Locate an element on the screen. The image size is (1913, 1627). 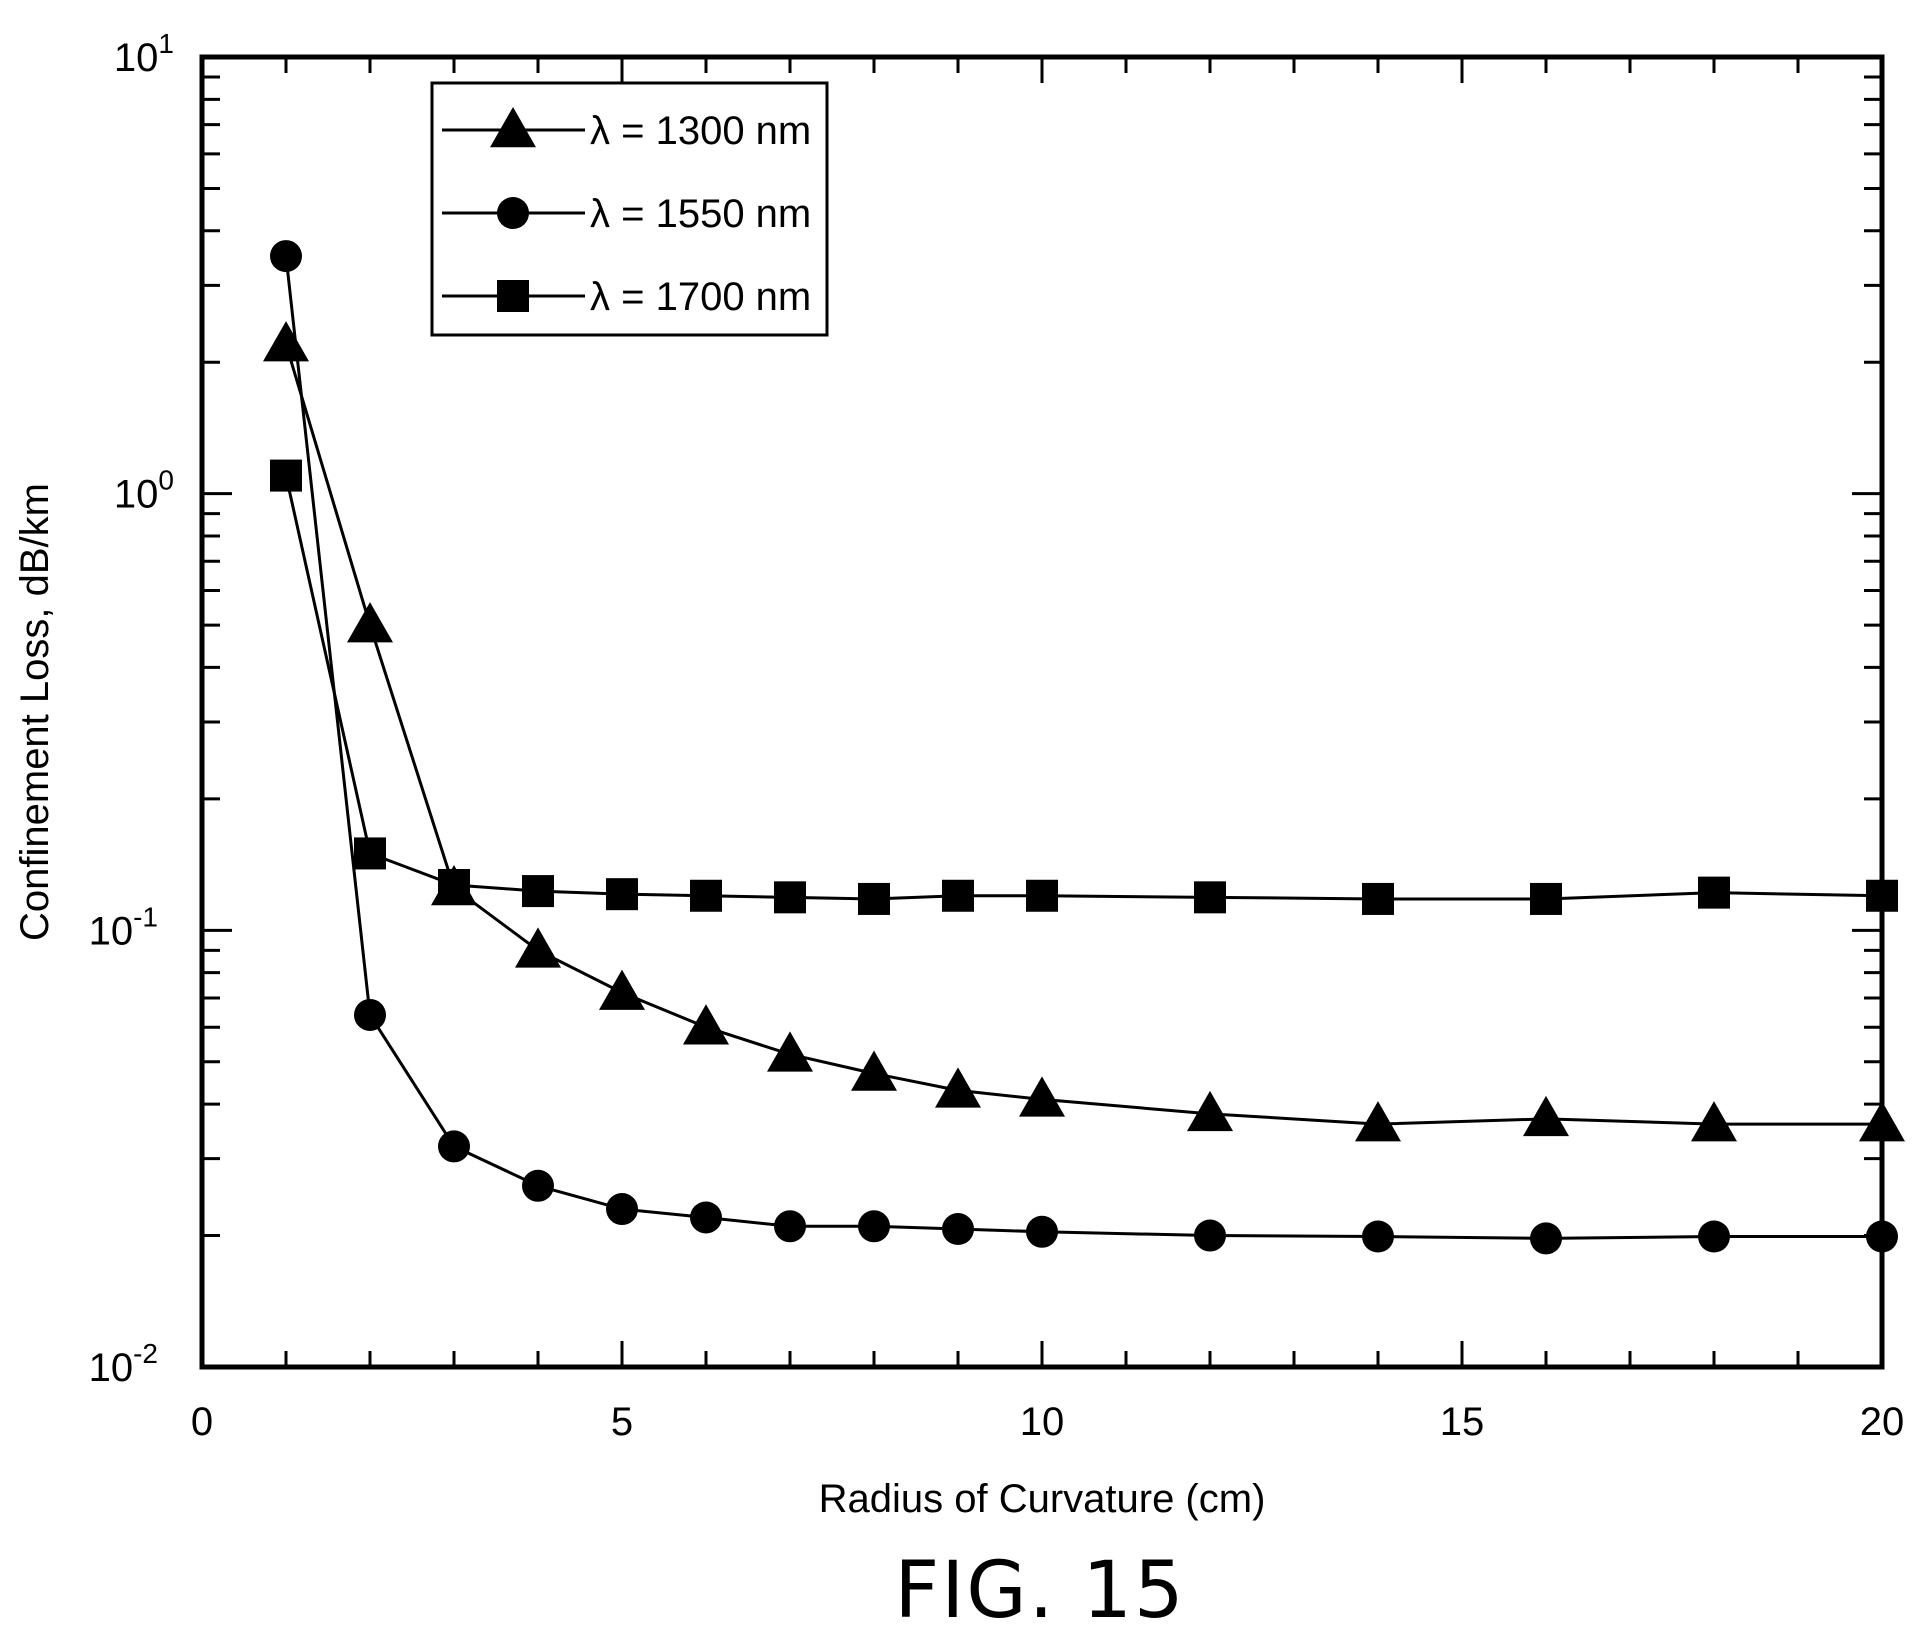
y-tick-label: 10⁻² is located at coordinates (123, 1364).